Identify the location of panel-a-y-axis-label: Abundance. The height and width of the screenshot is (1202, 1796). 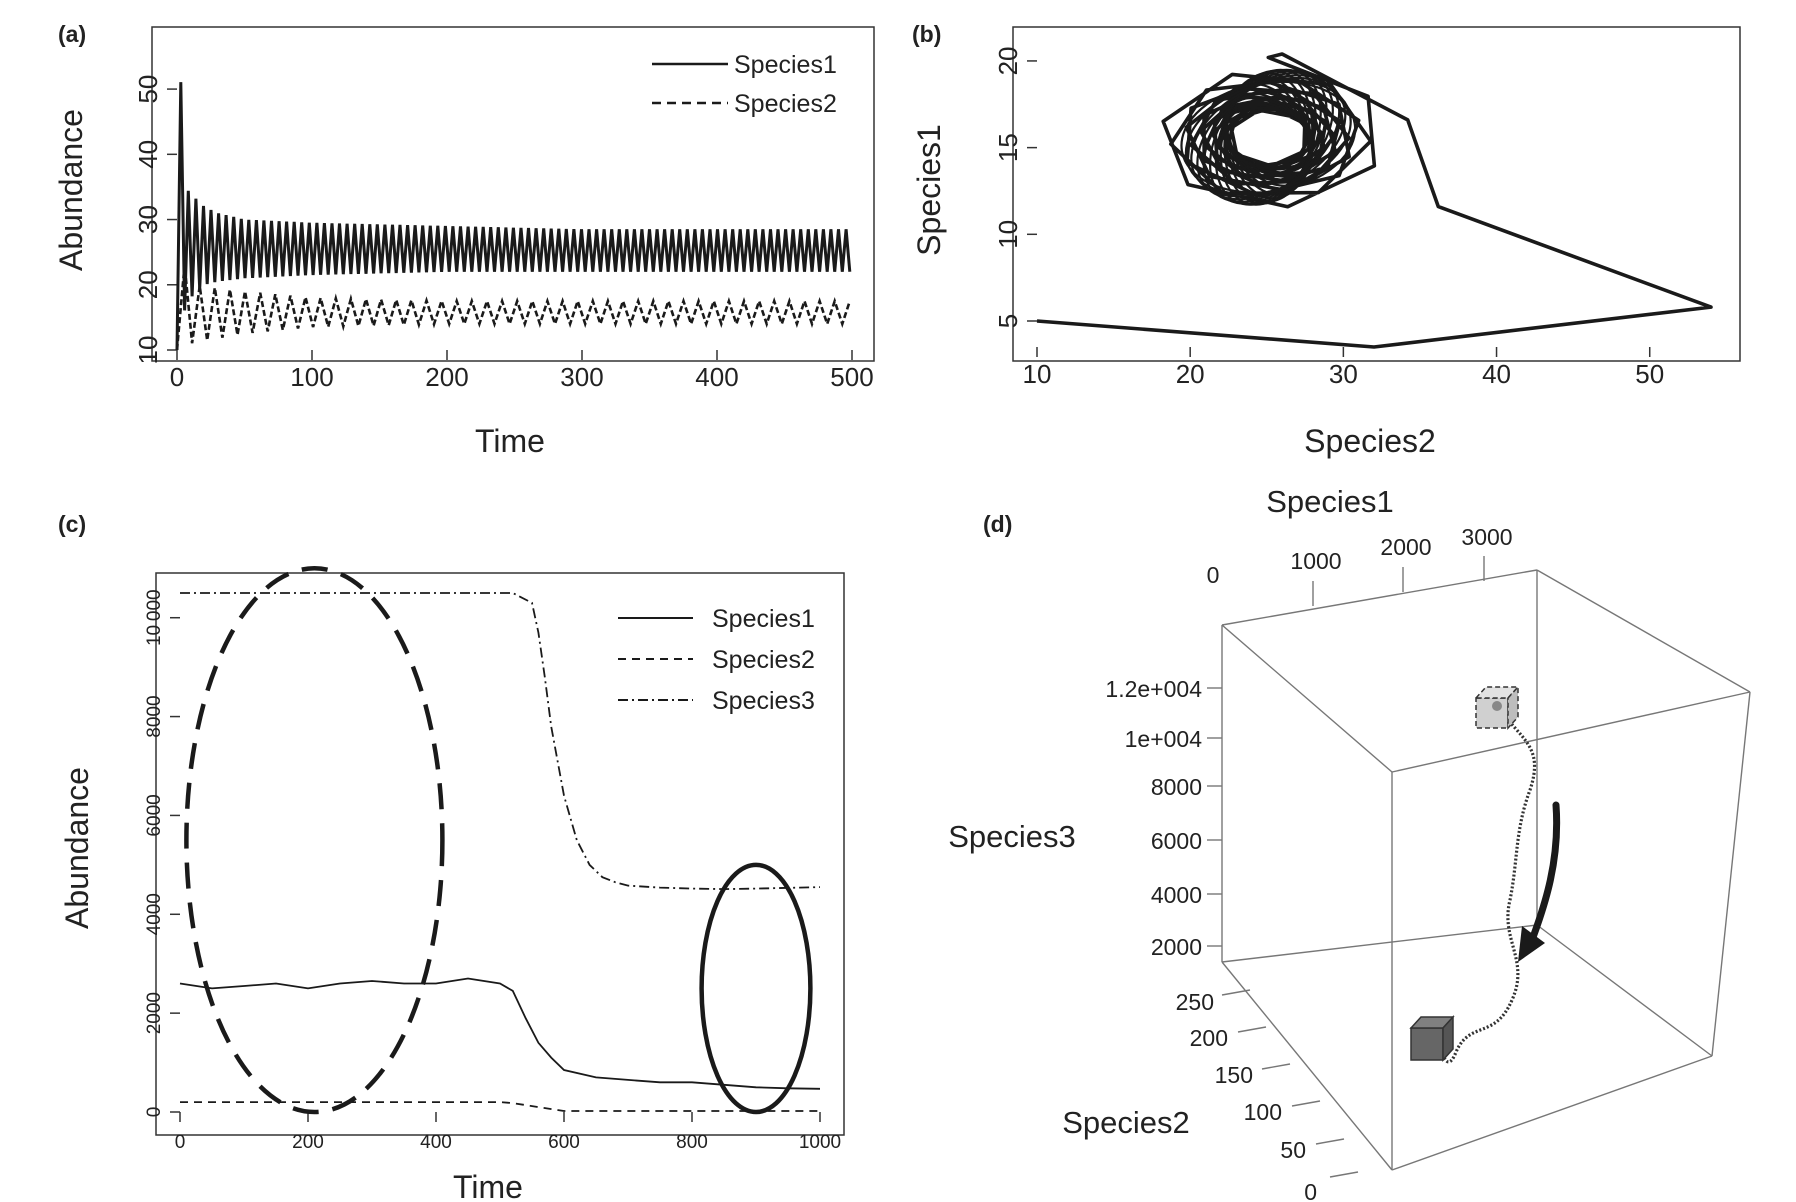
(71, 190).